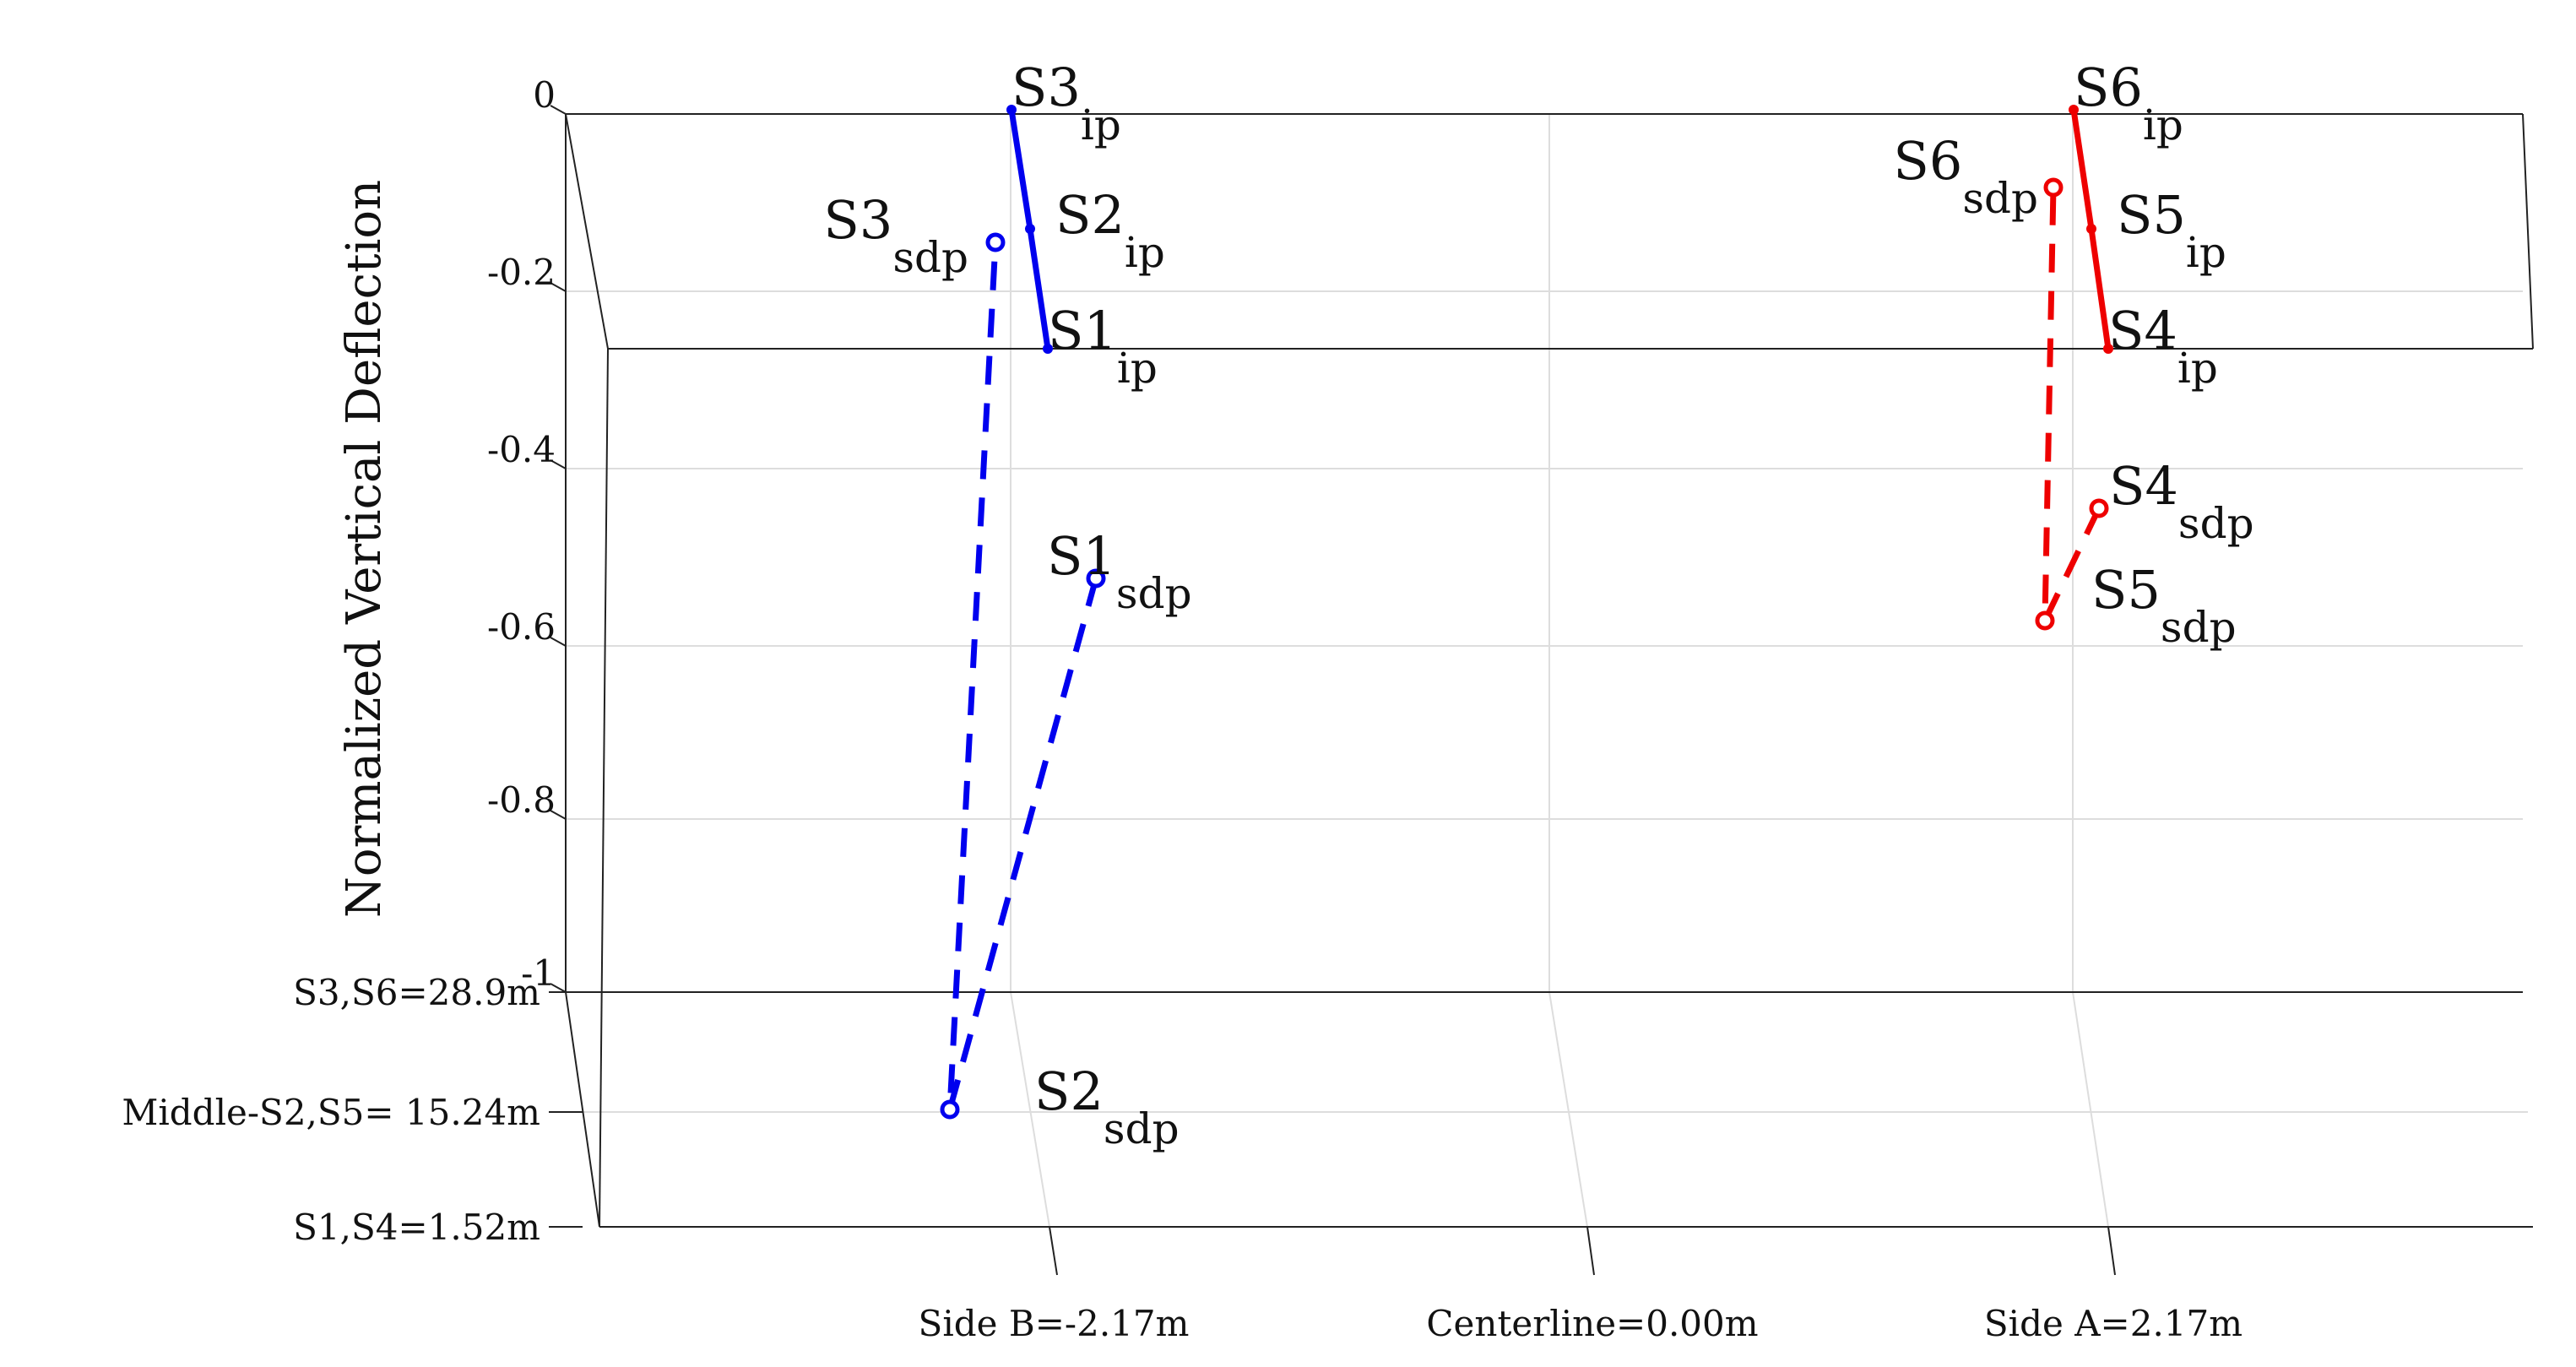  I want to click on point-label-S3sdp: S3sdp, so click(895, 235).